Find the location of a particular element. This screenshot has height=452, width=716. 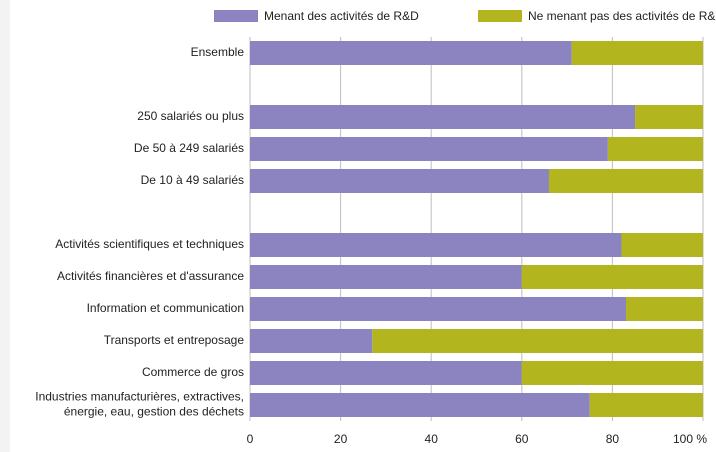

y-tick-label: Commerce de gros is located at coordinates (193, 372).